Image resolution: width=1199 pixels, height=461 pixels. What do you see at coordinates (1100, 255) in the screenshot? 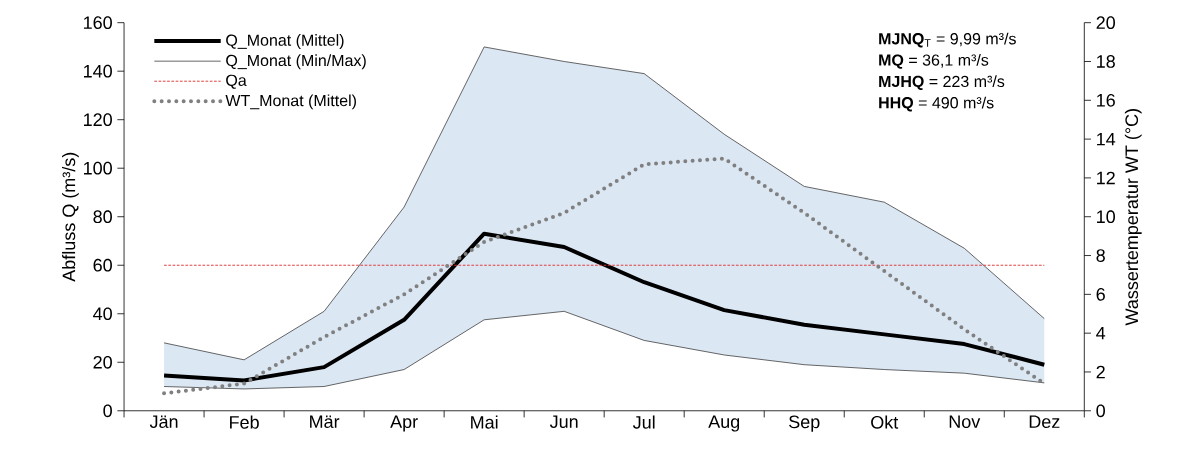
I see `y2-tick-label: 8` at bounding box center [1100, 255].